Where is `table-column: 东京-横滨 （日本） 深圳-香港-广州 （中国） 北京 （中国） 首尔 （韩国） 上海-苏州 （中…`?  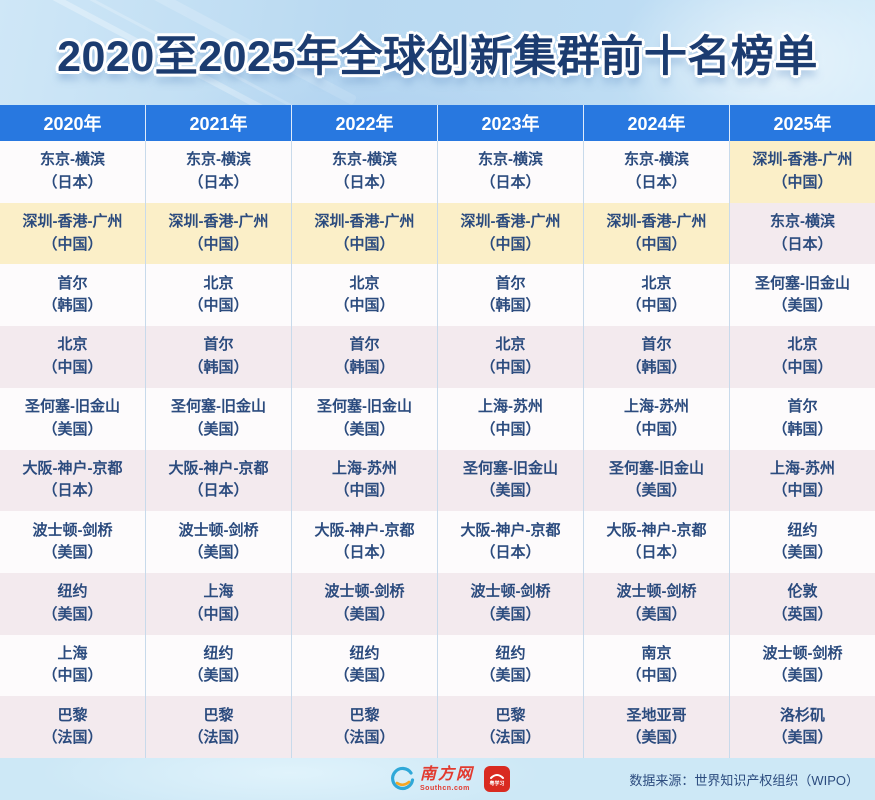 table-column: 东京-横滨 （日本） 深圳-香港-广州 （中国） 北京 （中国） 首尔 （韩国） 上海-苏州 （中… is located at coordinates (657, 450).